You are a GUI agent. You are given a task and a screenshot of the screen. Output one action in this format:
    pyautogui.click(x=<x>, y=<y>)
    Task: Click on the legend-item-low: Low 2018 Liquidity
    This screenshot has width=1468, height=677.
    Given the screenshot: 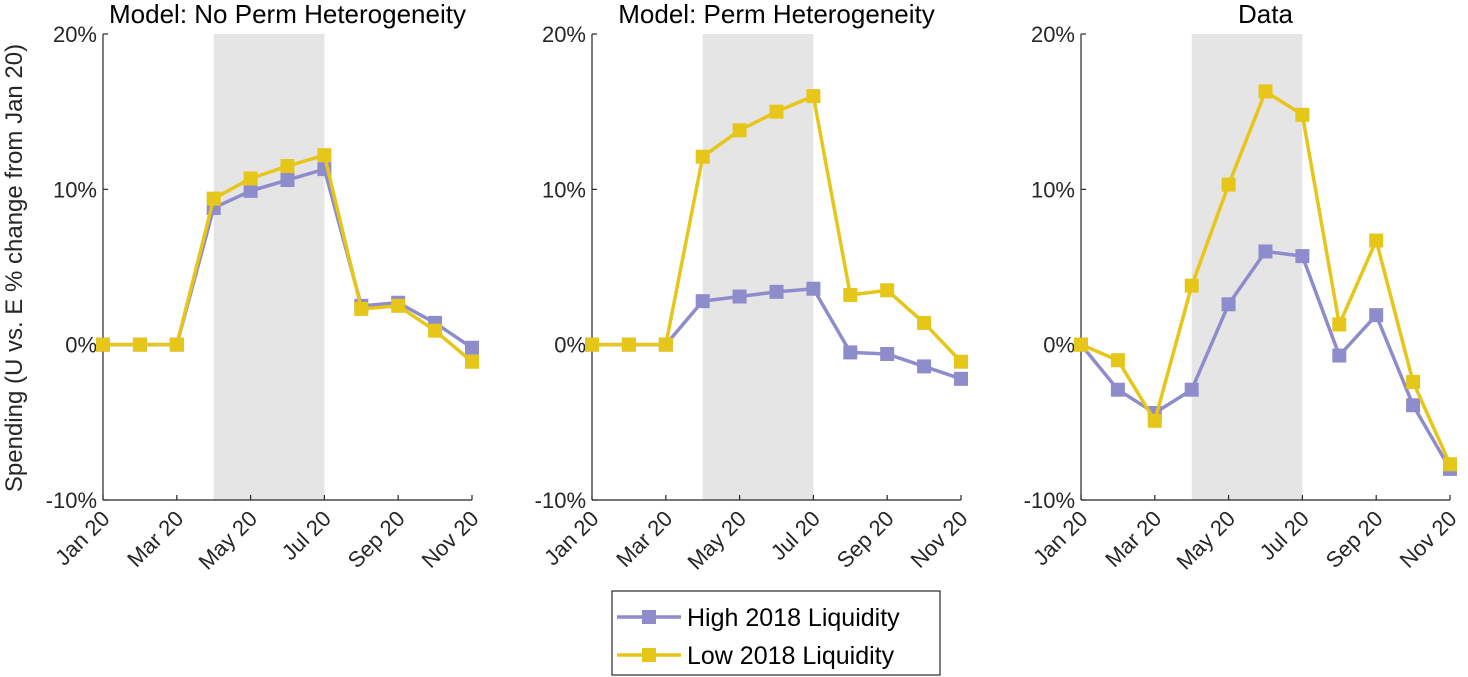 What is the action you would take?
    pyautogui.click(x=756, y=656)
    